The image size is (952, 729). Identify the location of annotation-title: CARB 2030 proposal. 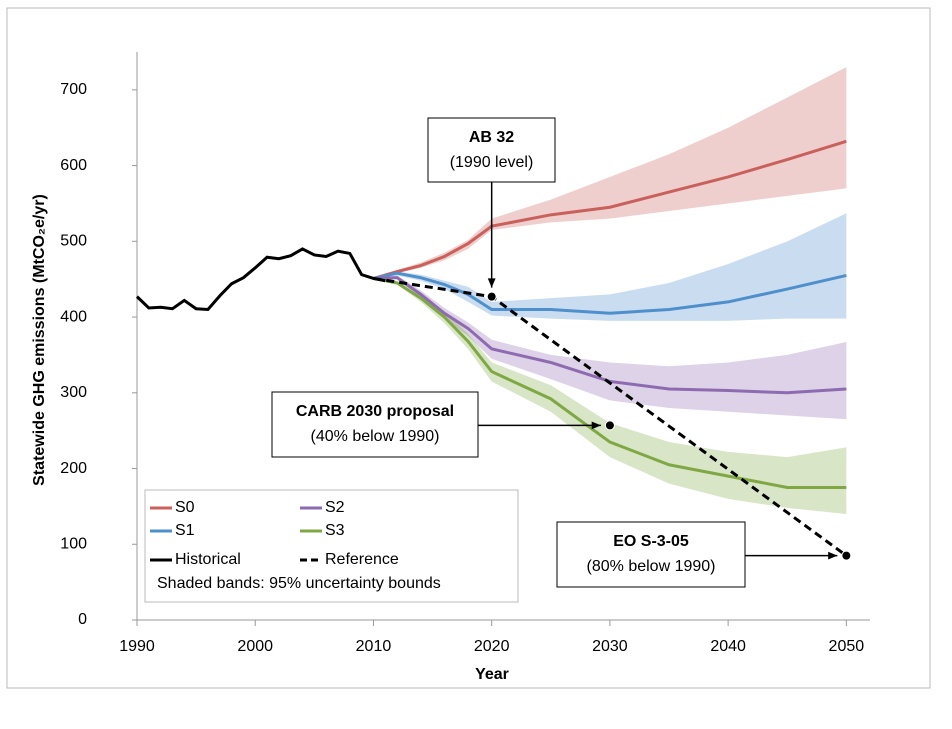
(375, 411).